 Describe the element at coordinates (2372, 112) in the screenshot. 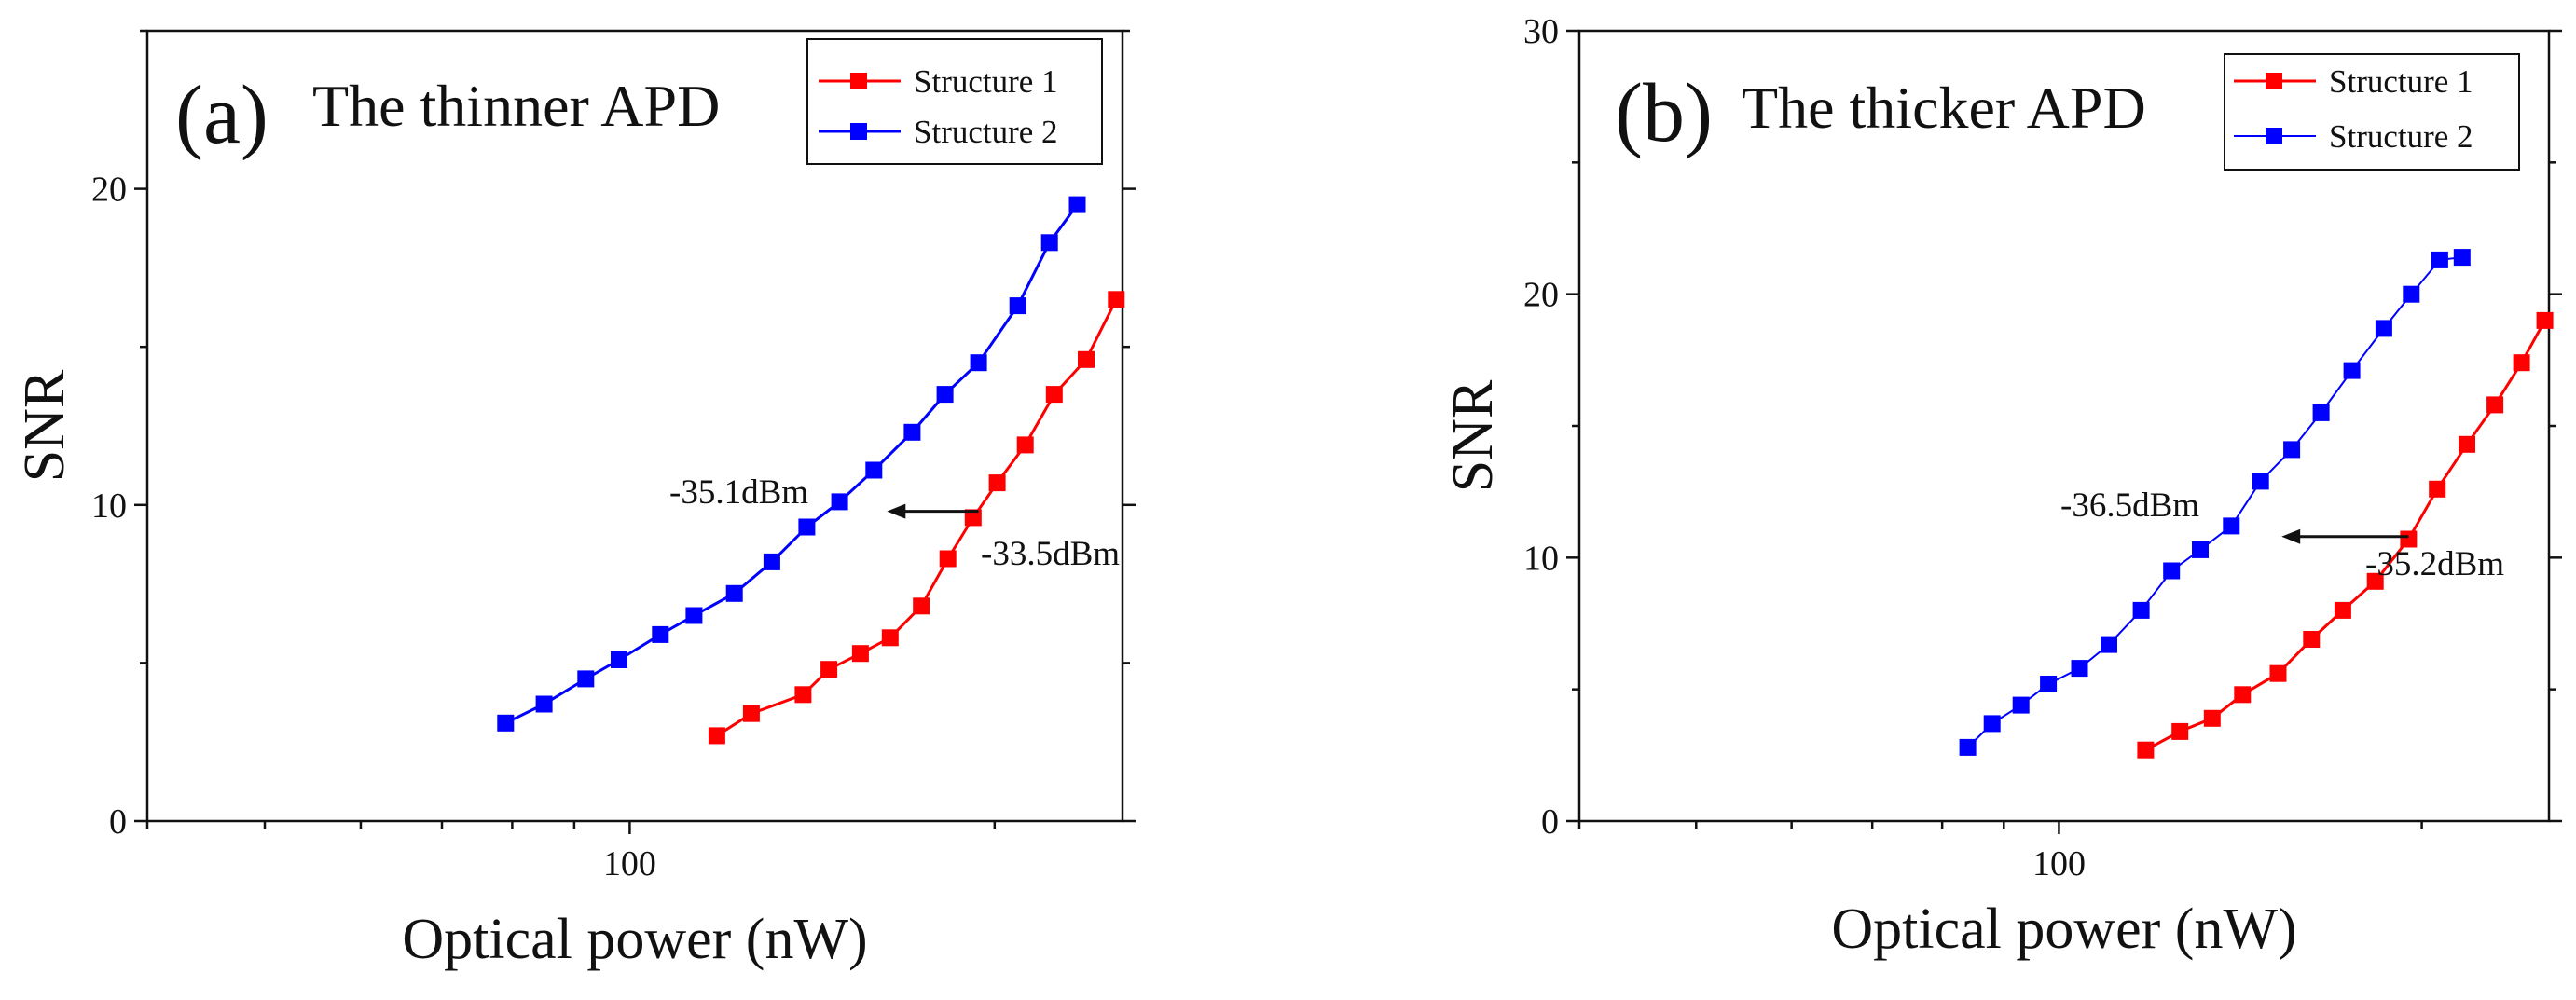

I see `panel-b-legend: Structure 1 Structure 2` at that location.